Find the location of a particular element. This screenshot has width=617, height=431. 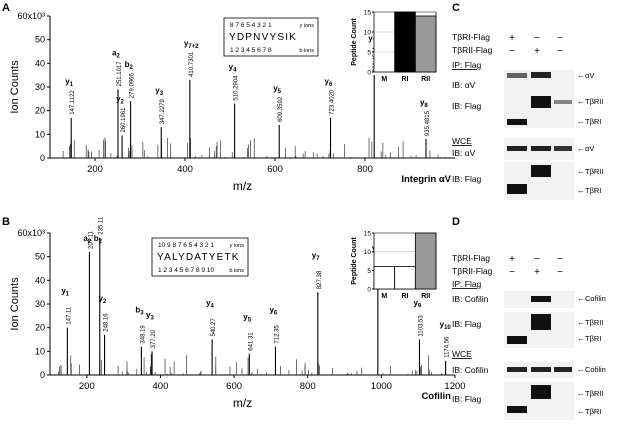

blot-c-cond1-label: TβRI-Flag is located at coordinates (471, 37).